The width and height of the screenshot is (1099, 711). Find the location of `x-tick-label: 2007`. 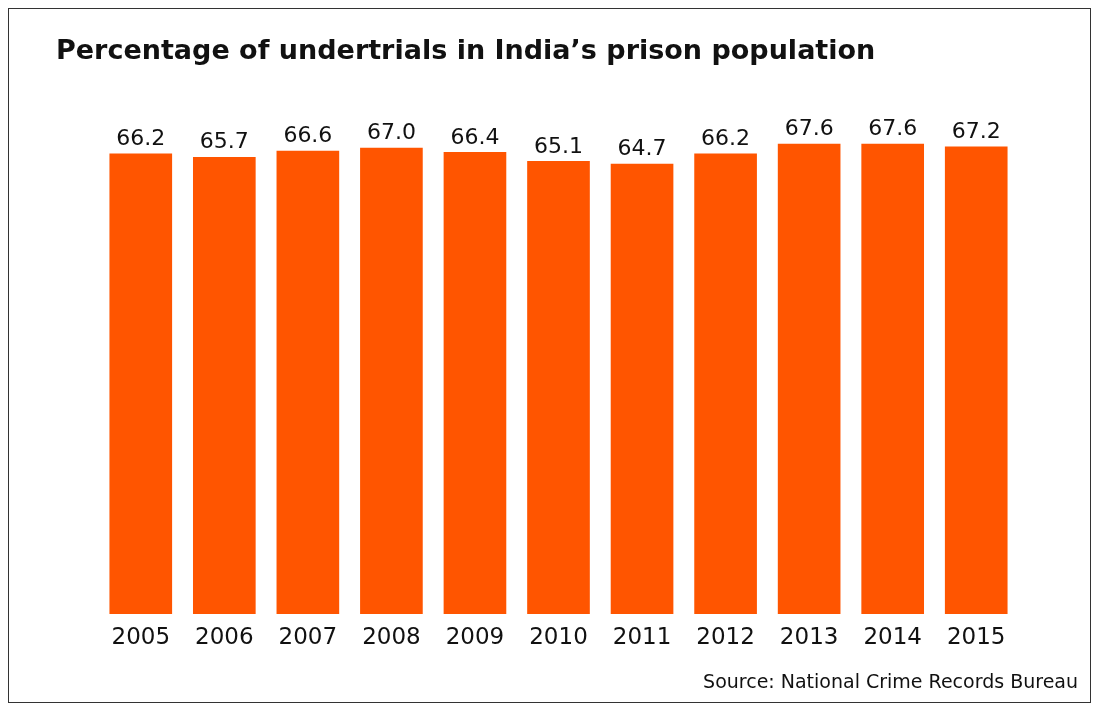

x-tick-label: 2007 is located at coordinates (308, 635).